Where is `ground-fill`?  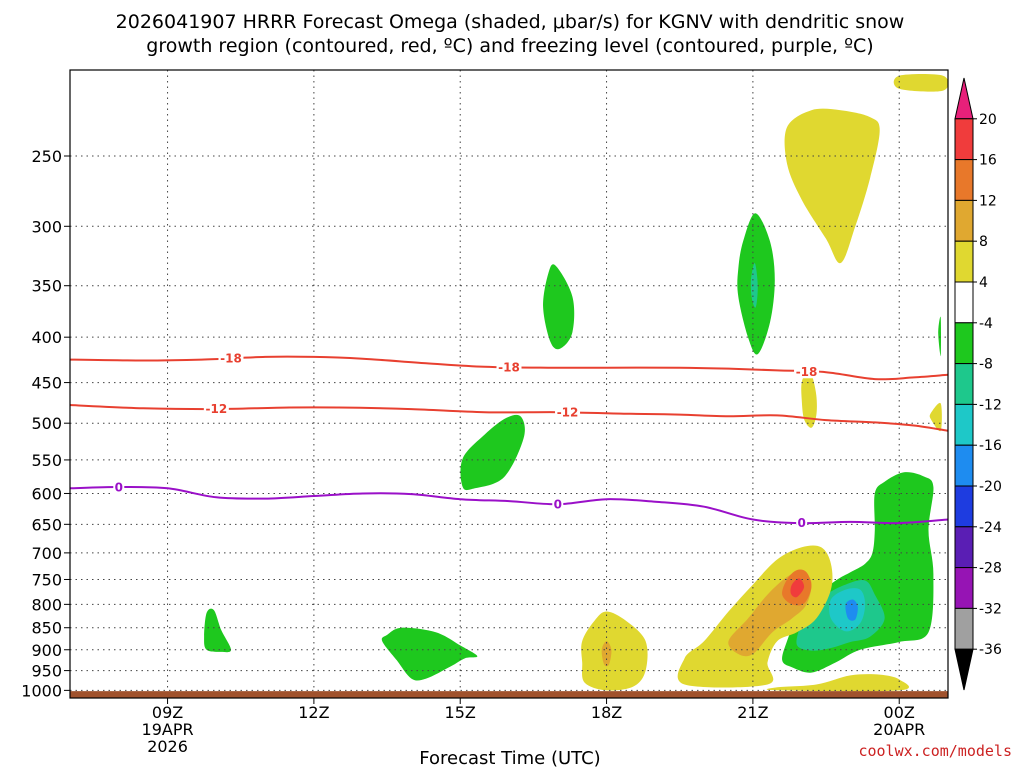
ground-fill is located at coordinates (509, 694).